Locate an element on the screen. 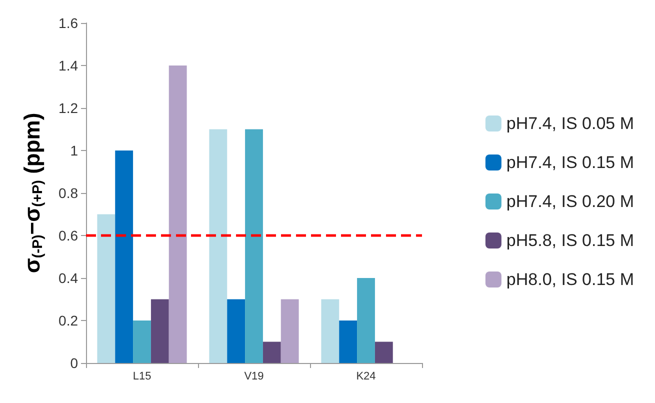  legend-label: pH7.4, IS 0.20 M is located at coordinates (570, 201).